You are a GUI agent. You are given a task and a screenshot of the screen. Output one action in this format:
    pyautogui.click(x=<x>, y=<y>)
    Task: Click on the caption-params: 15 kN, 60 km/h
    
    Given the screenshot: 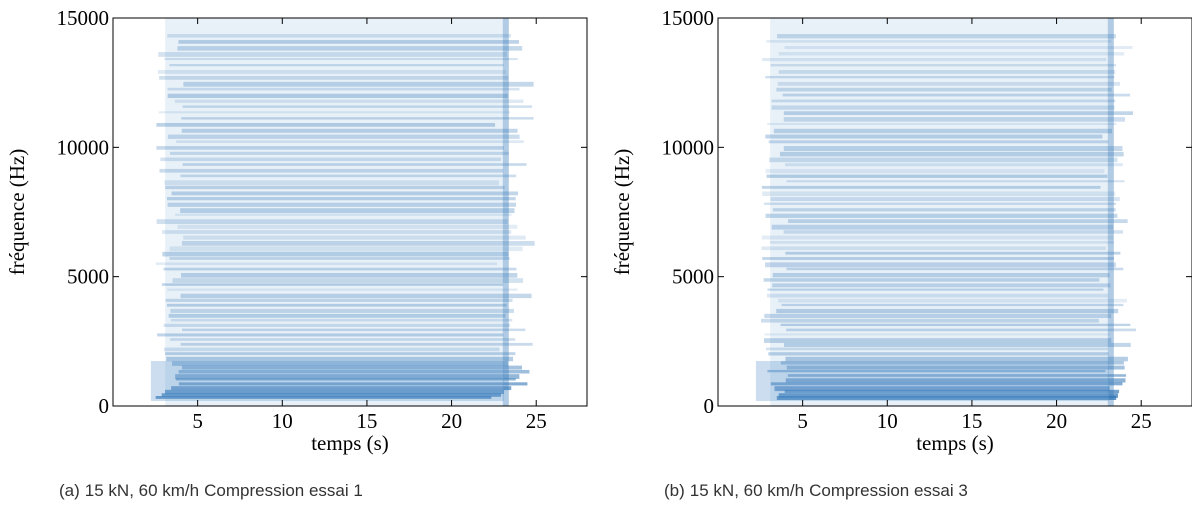 What is the action you would take?
    pyautogui.click(x=747, y=490)
    